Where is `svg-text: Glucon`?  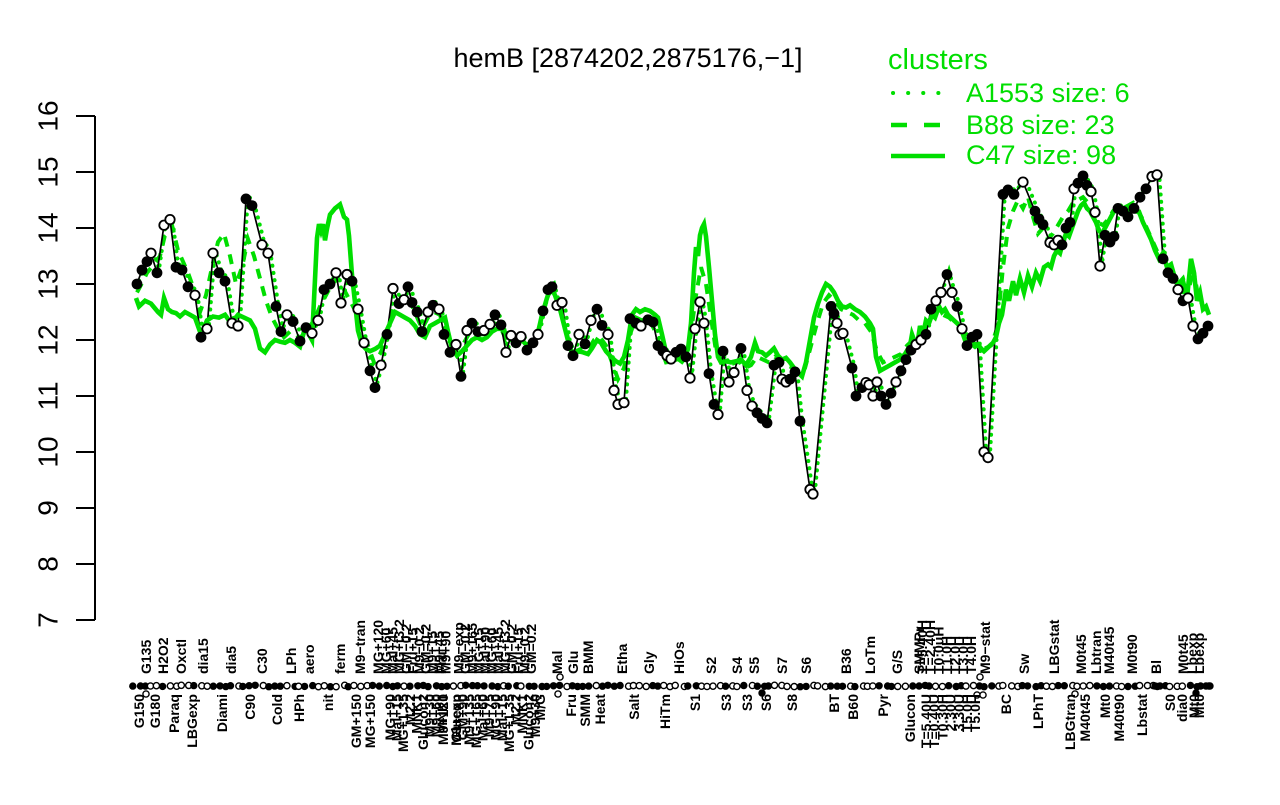 svg-text: Glucon is located at coordinates (456, 718).